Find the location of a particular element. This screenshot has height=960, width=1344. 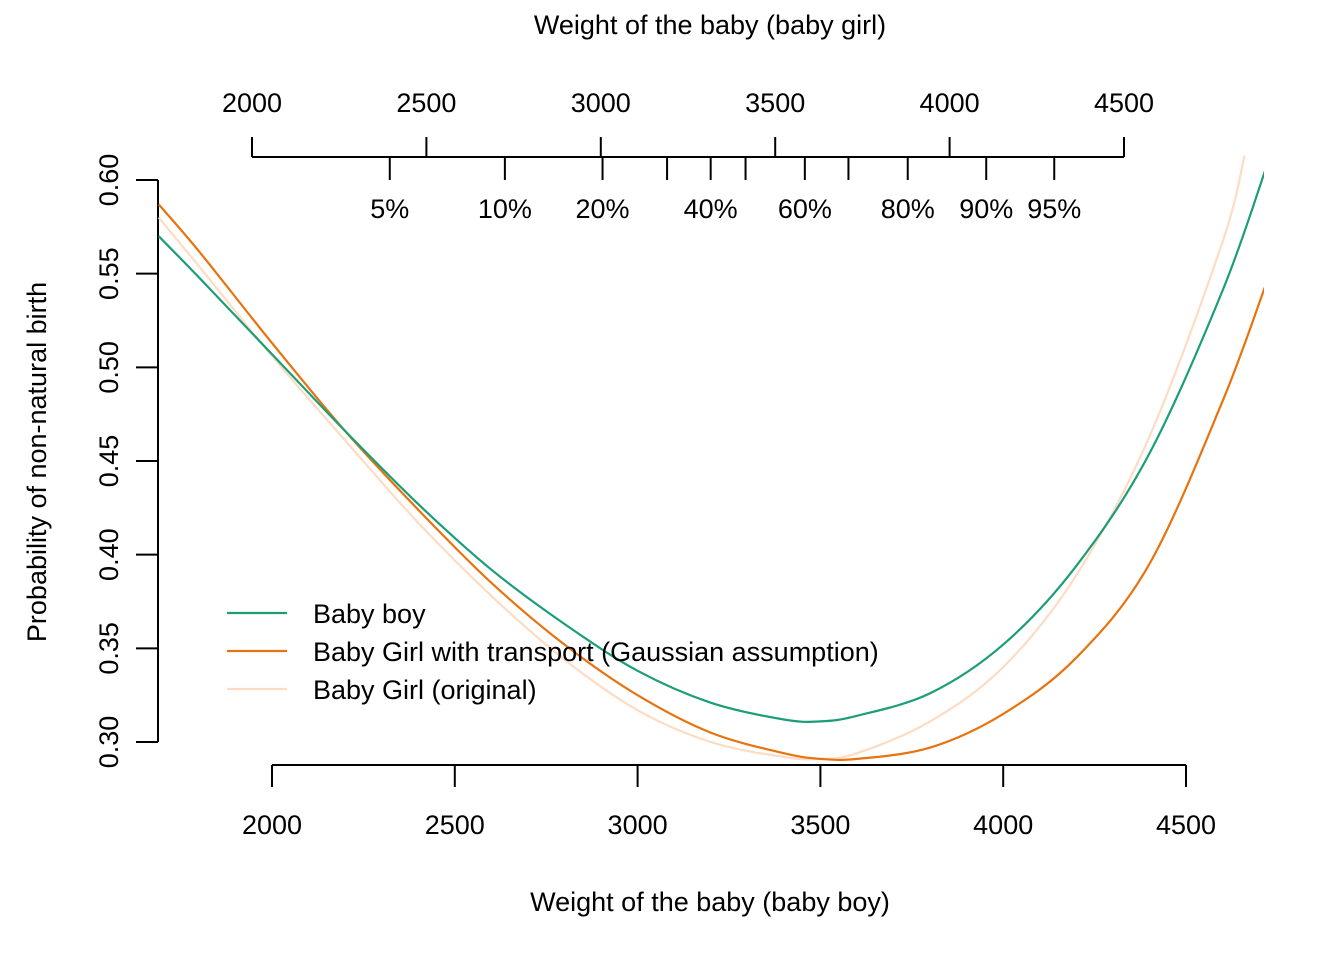

top-axis-title: Weight of the baby (baby girl) is located at coordinates (710, 25).